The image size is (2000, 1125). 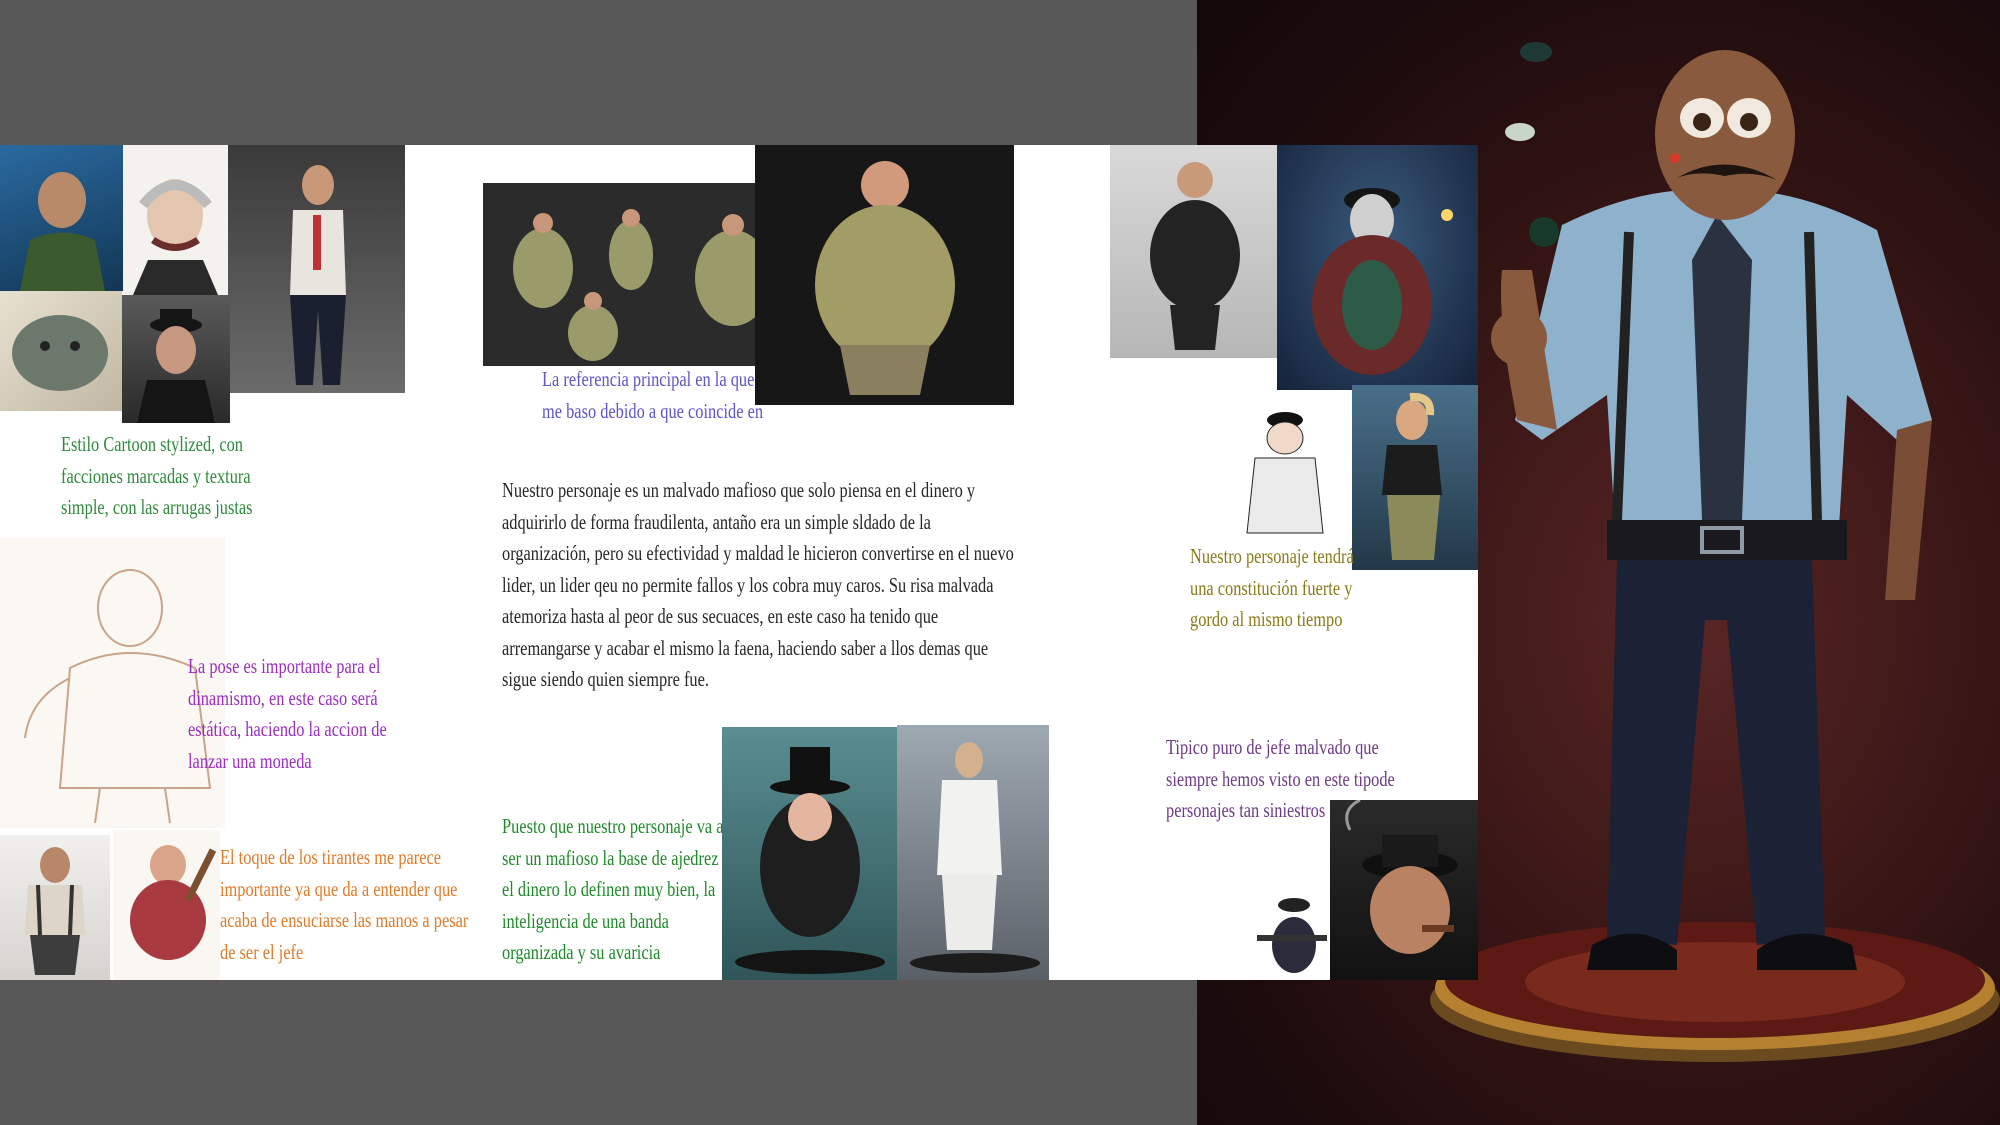 I want to click on bearded-coat-character-image, so click(x=1377, y=267).